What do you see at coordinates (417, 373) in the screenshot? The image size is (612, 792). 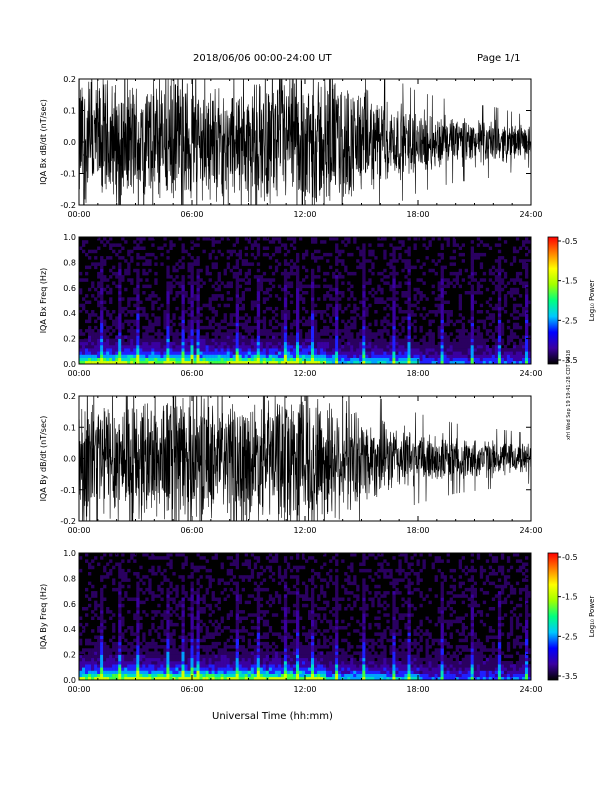 I see `x-tick-label: 18:00` at bounding box center [417, 373].